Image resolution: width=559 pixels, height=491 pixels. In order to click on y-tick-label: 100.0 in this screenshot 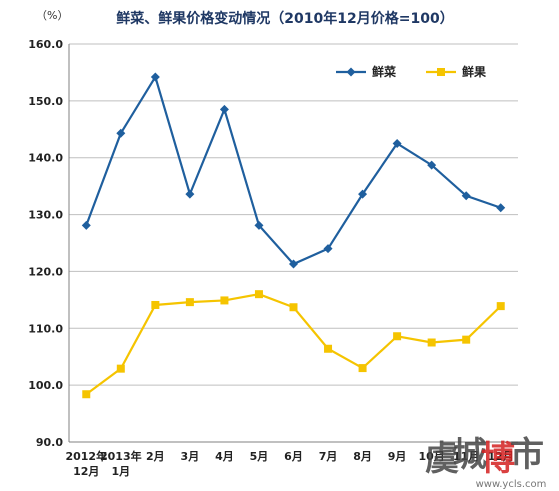, I will do `click(45, 385)`.